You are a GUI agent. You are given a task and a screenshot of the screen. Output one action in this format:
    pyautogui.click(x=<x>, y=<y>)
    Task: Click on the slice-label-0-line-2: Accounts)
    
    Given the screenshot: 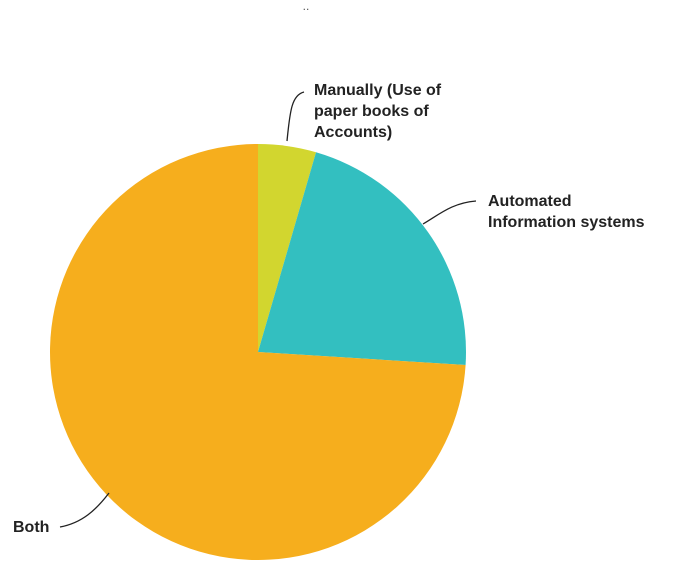 What is the action you would take?
    pyautogui.click(x=353, y=132)
    